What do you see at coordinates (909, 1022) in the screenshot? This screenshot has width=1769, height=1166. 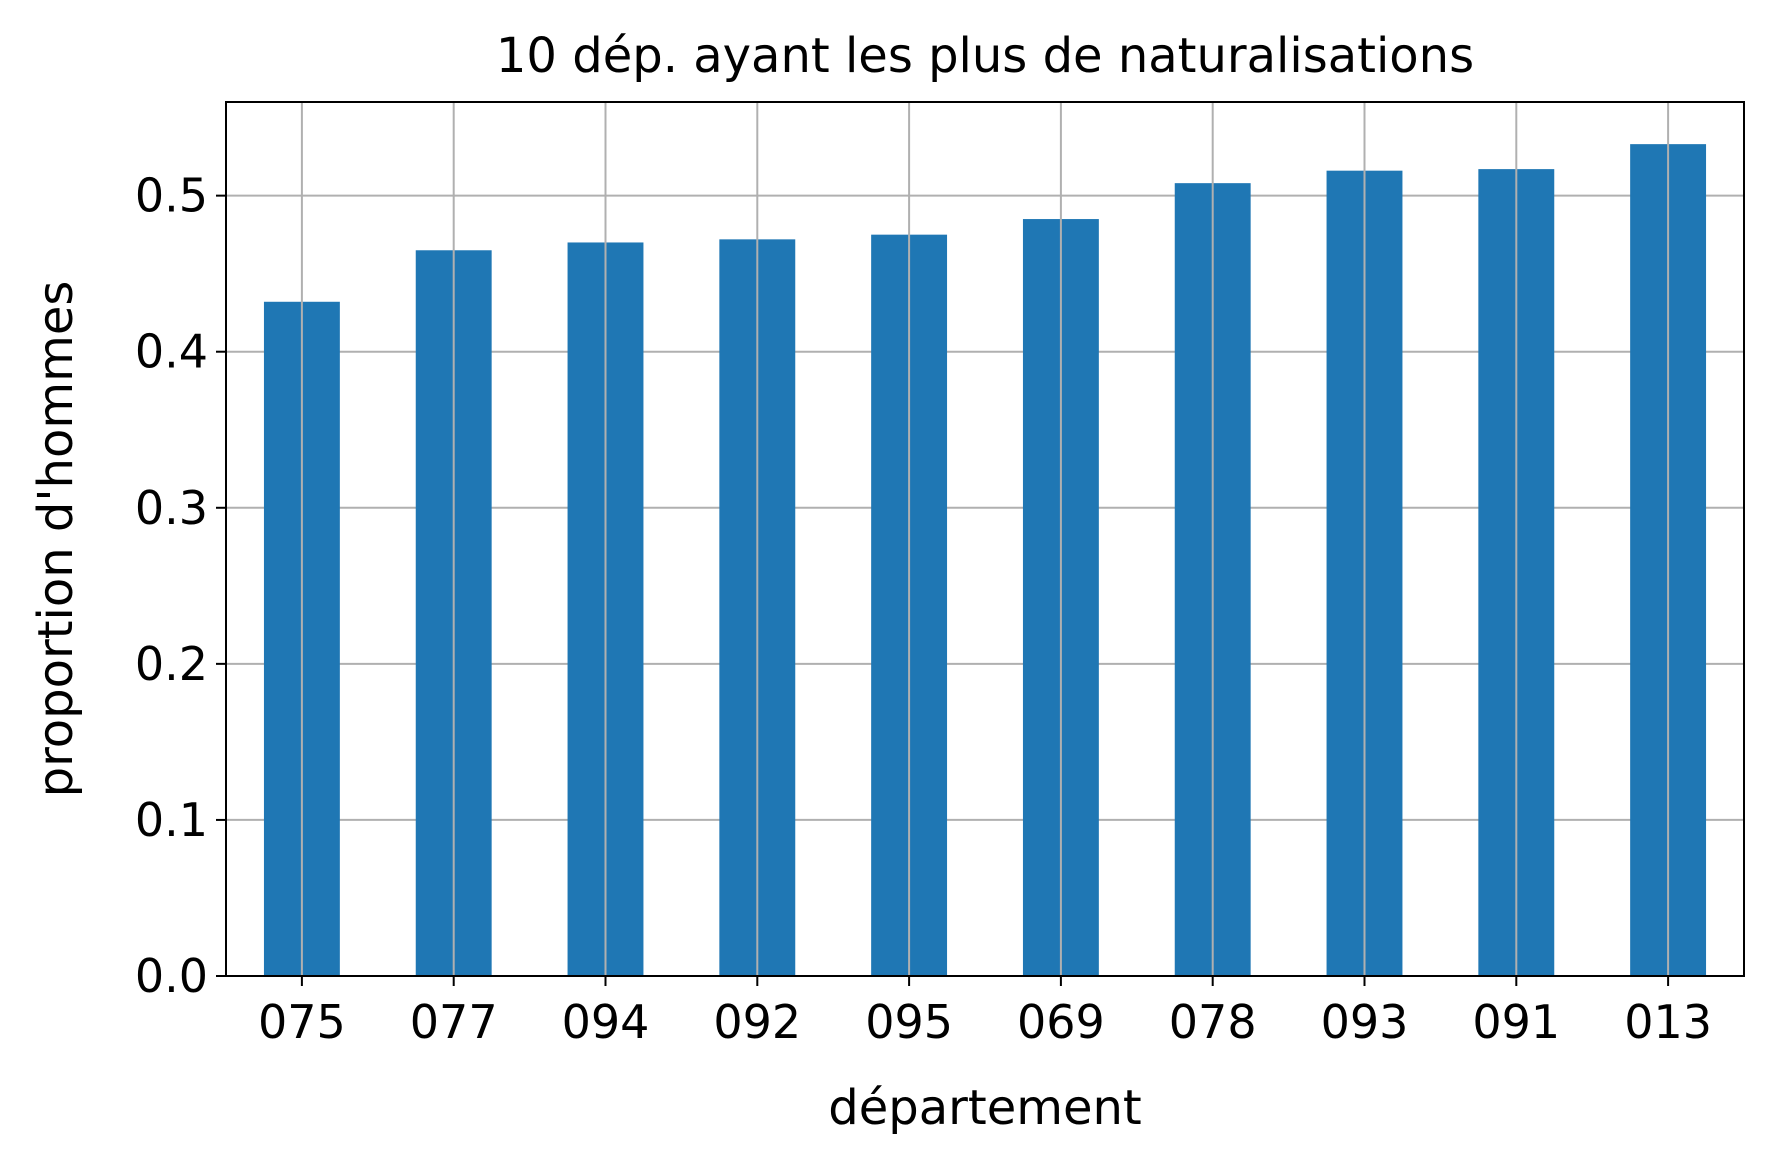 I see `x-tick-label: 095` at bounding box center [909, 1022].